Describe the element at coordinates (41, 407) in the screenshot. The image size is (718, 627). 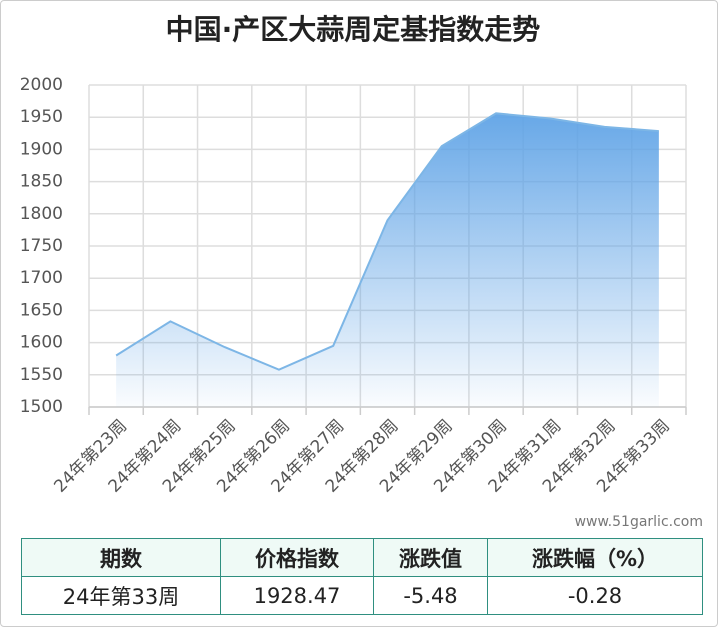
I see `y-tick-label: 1500` at that location.